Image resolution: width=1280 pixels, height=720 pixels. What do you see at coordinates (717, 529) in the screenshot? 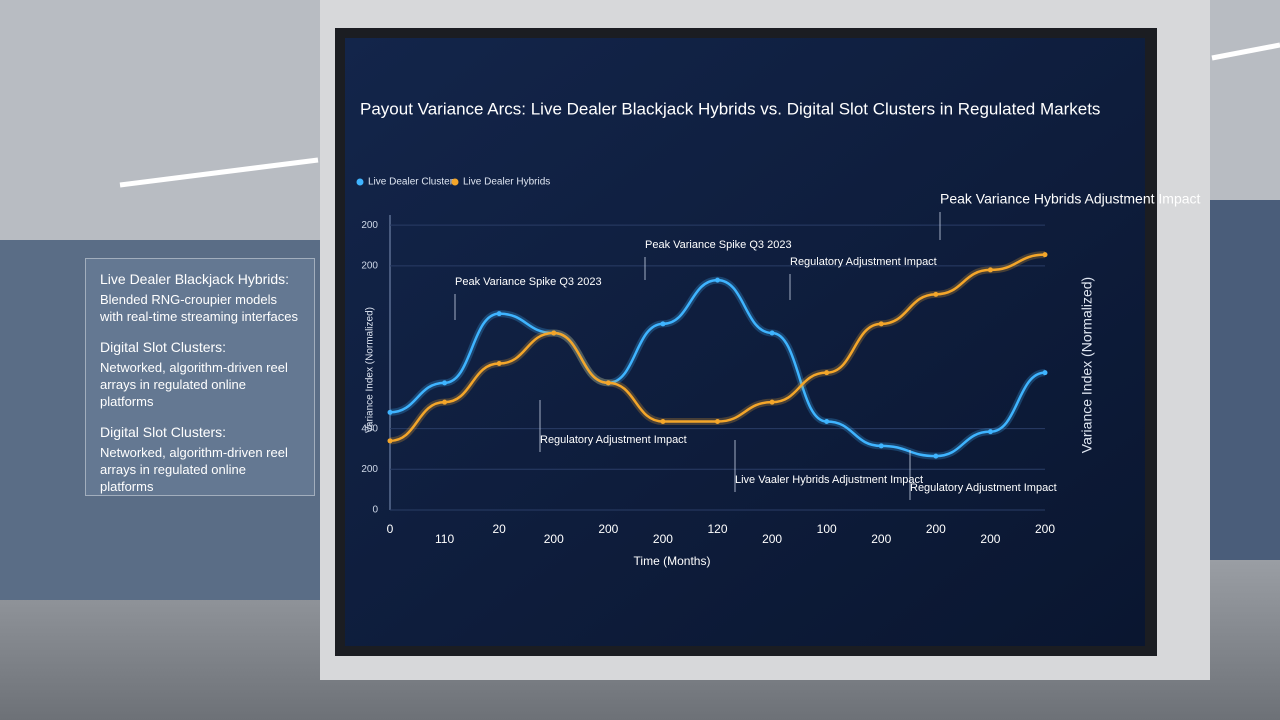
I see `x-tick-label: 120` at bounding box center [717, 529].